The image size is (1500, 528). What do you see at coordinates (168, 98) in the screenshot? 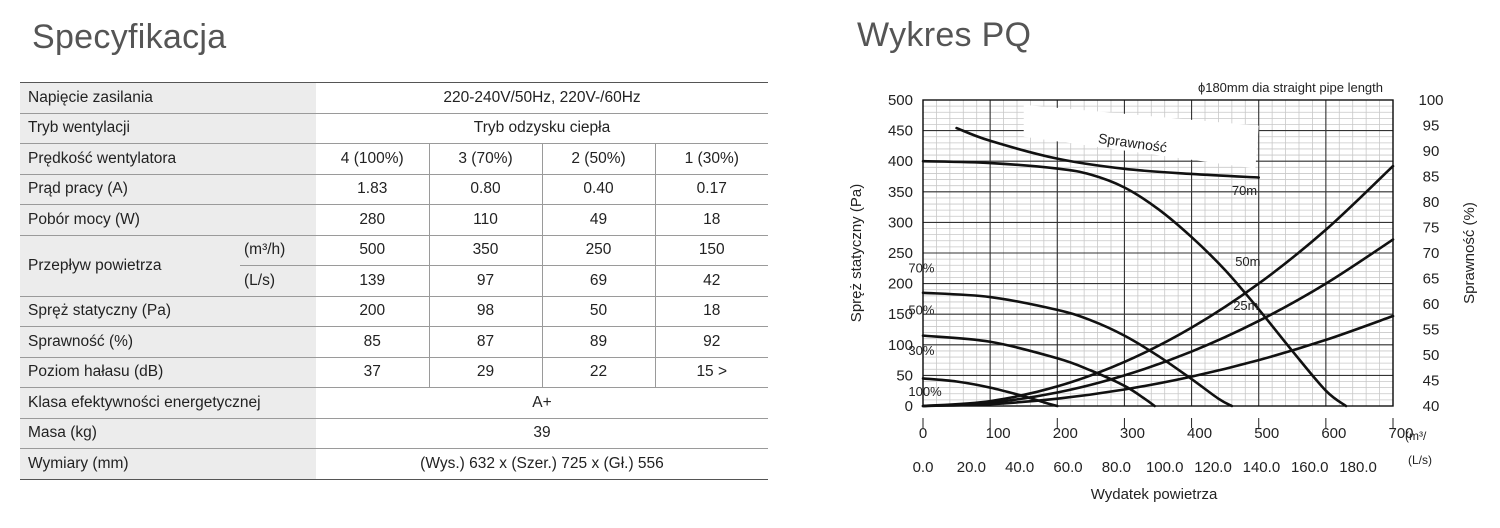
I see `spec-label: Napięcie zasilania` at bounding box center [168, 98].